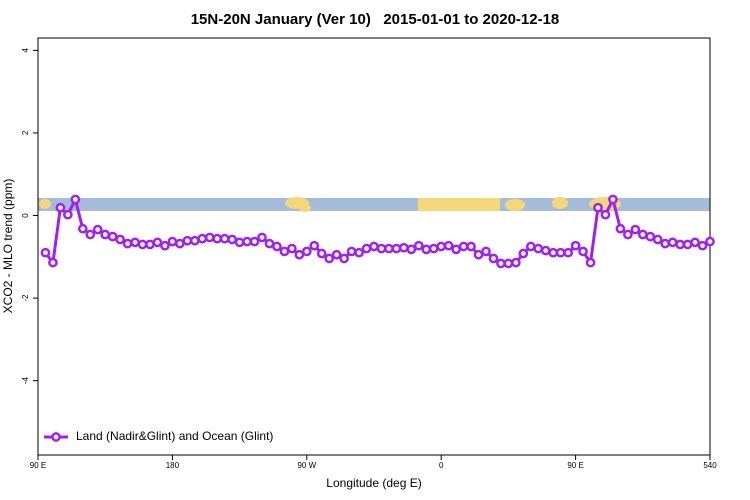  Describe the element at coordinates (373, 483) in the screenshot. I see `x-axis-label: Longitude (deg E)` at that location.